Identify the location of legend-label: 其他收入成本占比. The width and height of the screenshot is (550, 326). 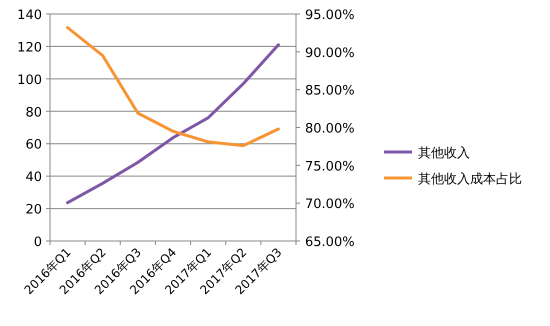
(470, 179).